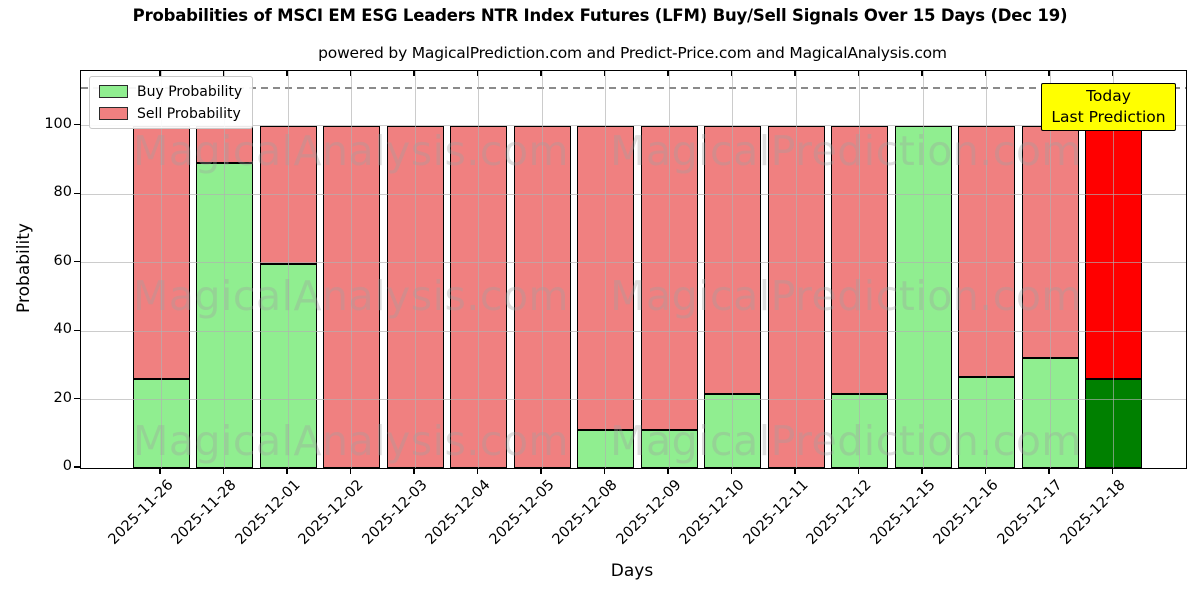 The height and width of the screenshot is (600, 1200). I want to click on y-tick-label: 80, so click(62, 192).